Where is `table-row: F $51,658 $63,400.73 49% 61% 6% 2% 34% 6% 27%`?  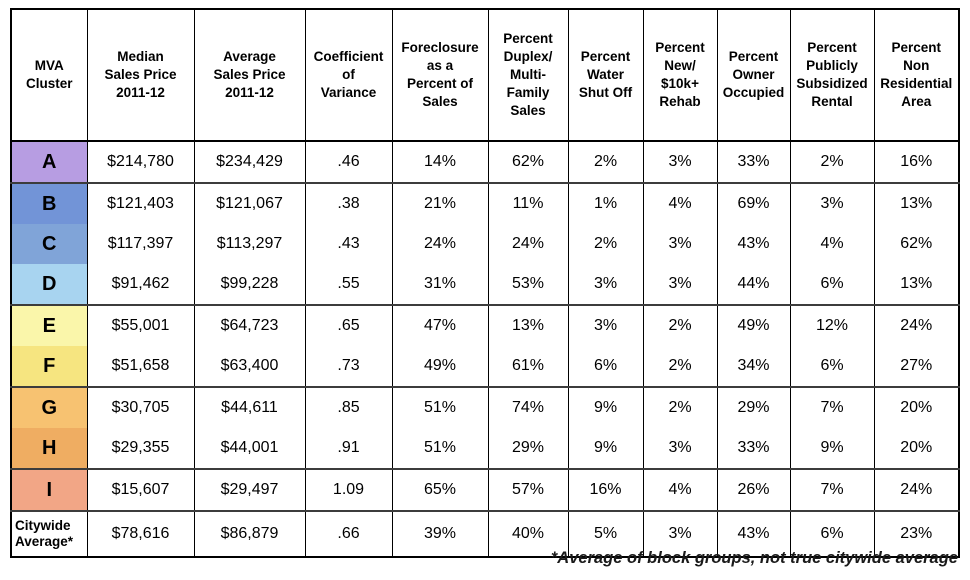
table-row: F $51,658 $63,400.73 49% 61% 6% 2% 34% 6% 27% is located at coordinates (485, 367).